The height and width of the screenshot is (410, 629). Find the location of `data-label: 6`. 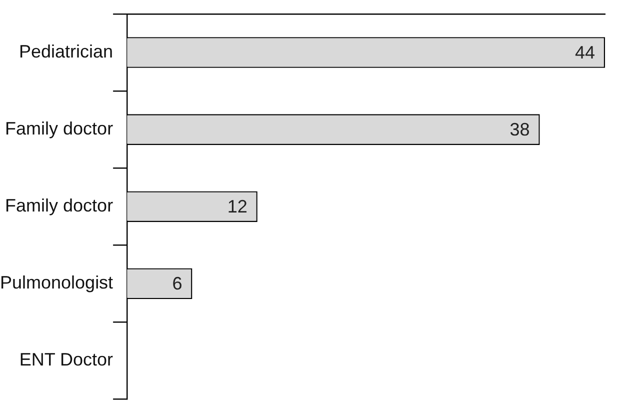

data-label: 6 is located at coordinates (177, 284).